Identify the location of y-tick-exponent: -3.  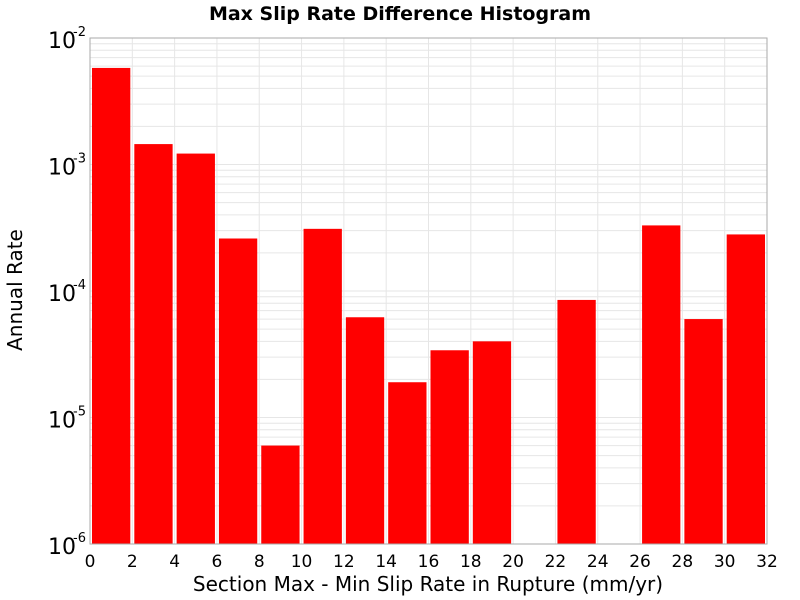
(79, 159).